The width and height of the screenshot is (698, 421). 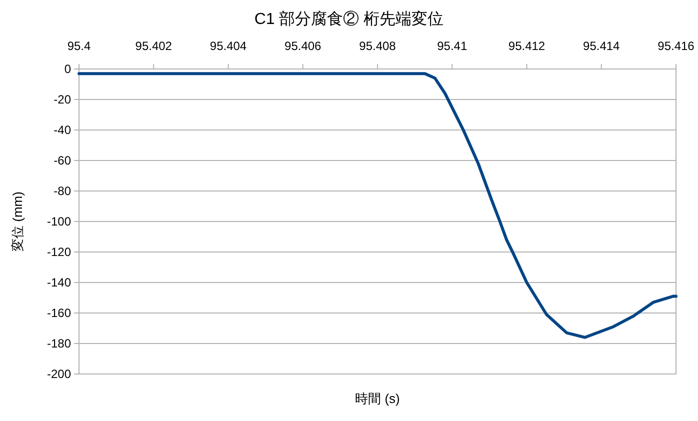 I want to click on x-tick-label: 95.402, so click(x=153, y=46).